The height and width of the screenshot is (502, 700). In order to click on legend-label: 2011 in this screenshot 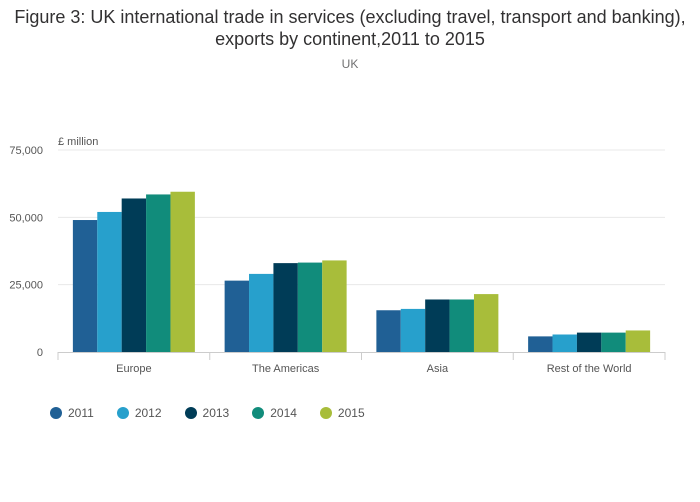, I will do `click(81, 413)`.